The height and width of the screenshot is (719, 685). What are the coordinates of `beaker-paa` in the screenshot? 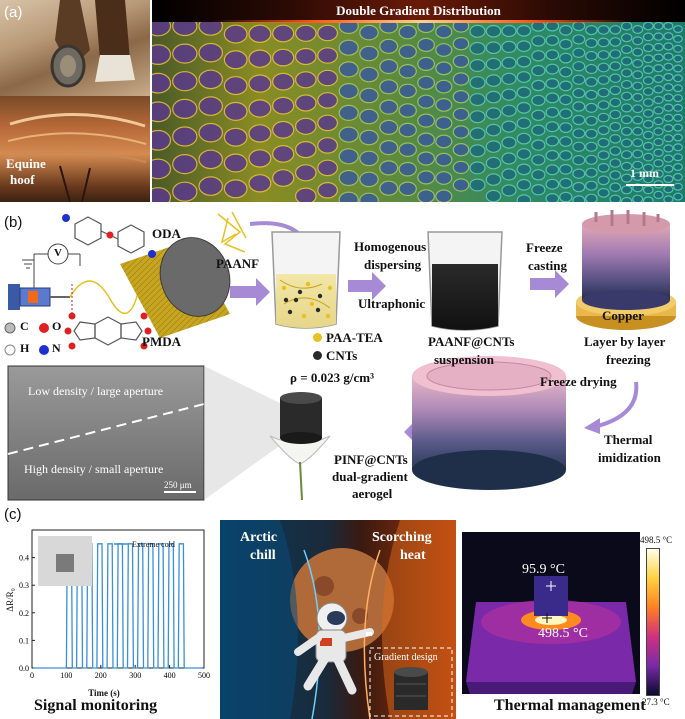 It's located at (306, 280).